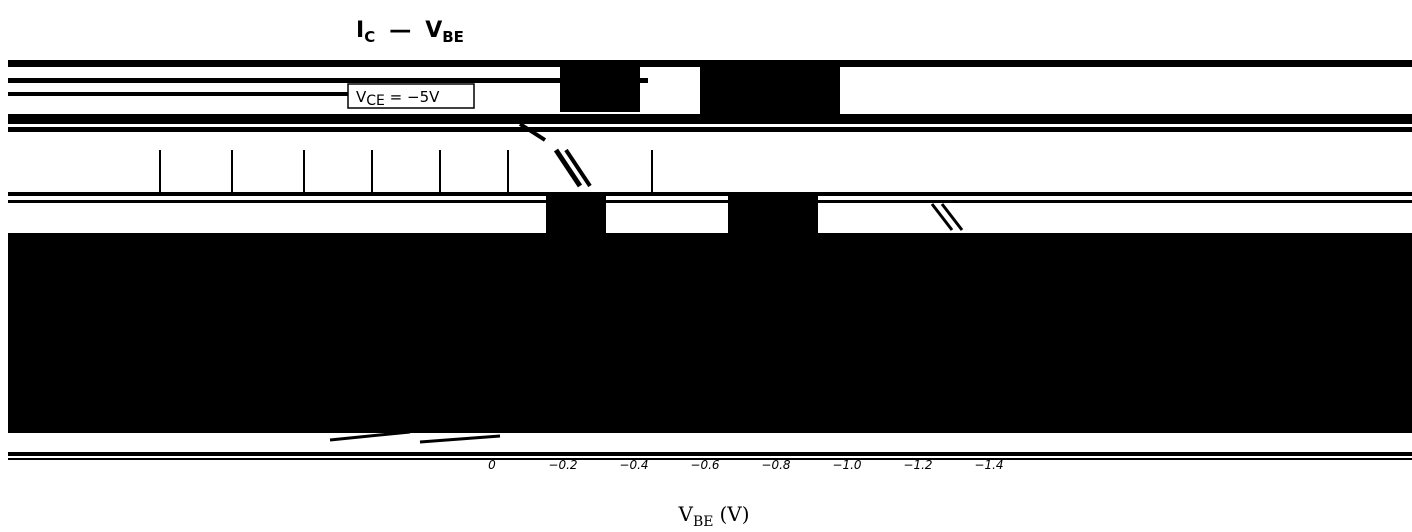  I want to click on x-tick-label: 0, so click(492, 465).